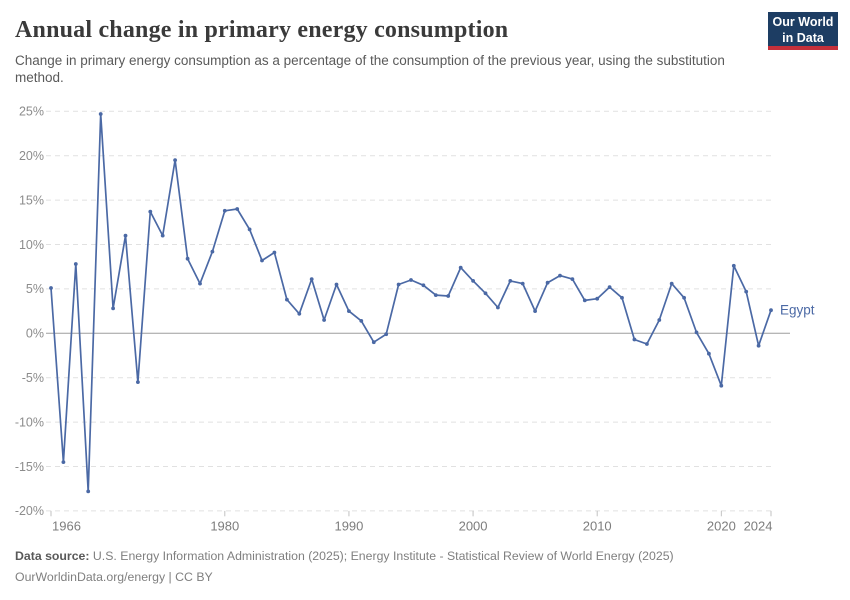  Describe the element at coordinates (797, 310) in the screenshot. I see `series-label-egypt: Egypt` at that location.